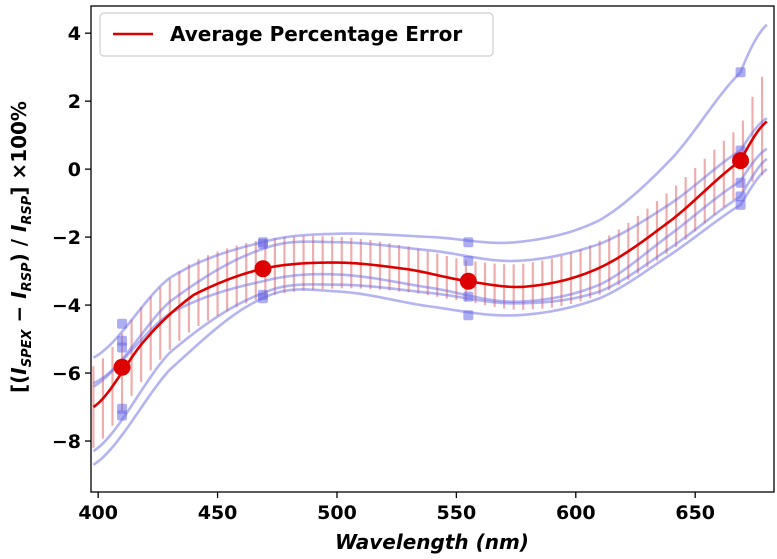 The height and width of the screenshot is (559, 777). What do you see at coordinates (66, 306) in the screenshot?
I see `y-tick-label: −4` at bounding box center [66, 306].